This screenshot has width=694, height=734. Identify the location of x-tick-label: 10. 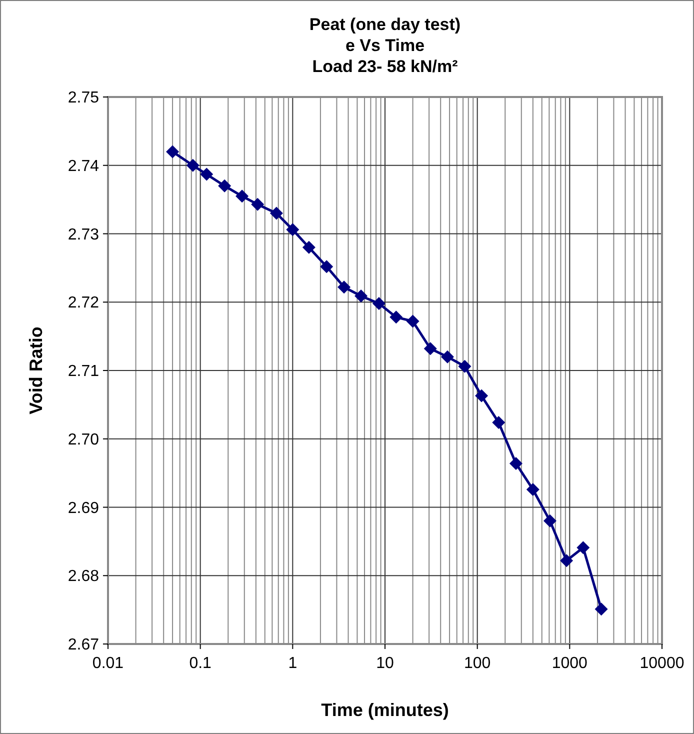
(385, 663).